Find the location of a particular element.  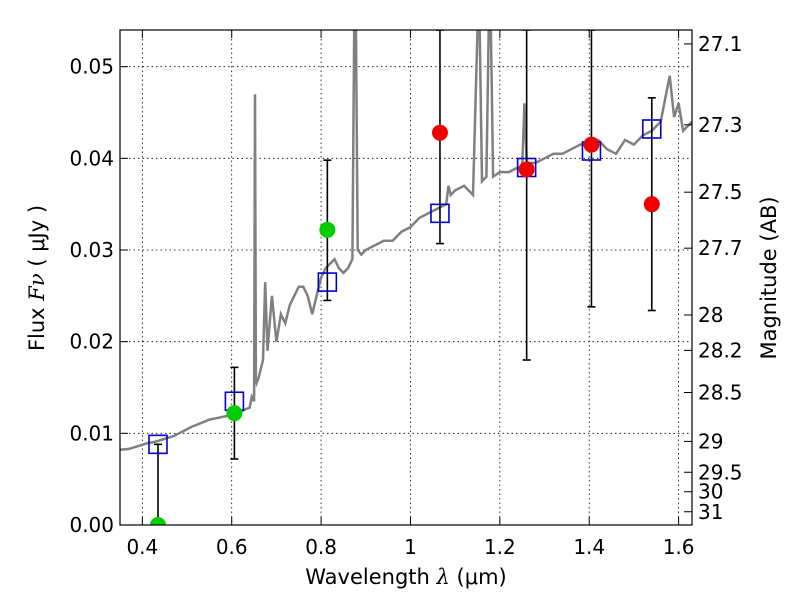

x-tick-label: 1.4 is located at coordinates (589, 547).